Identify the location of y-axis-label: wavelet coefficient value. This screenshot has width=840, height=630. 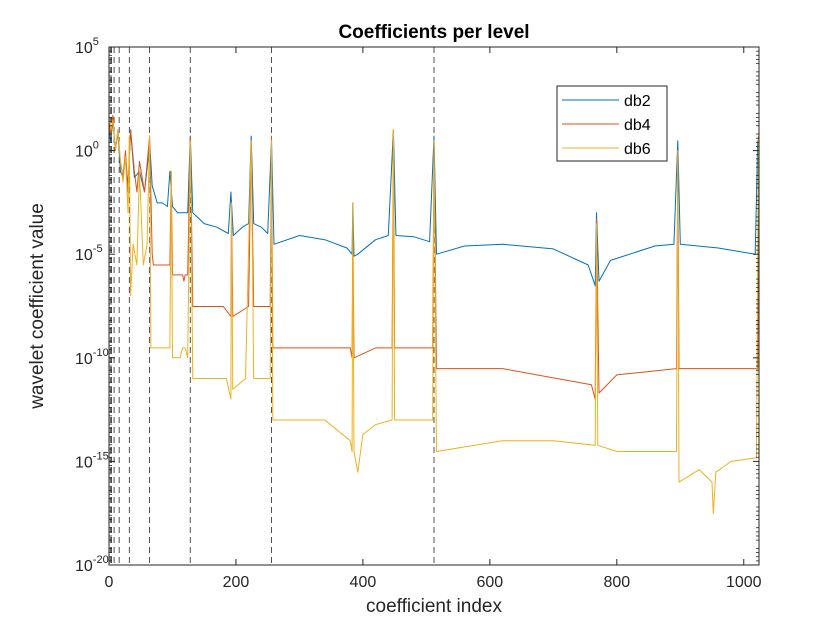
(37, 306).